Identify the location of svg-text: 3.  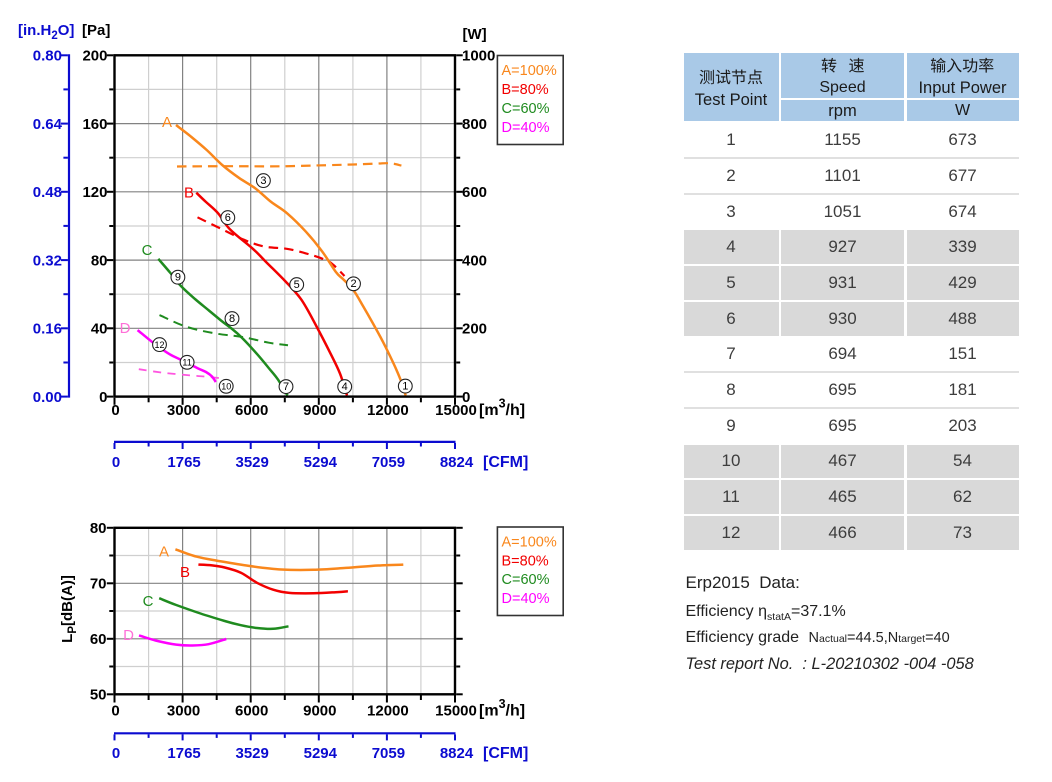
(263, 181).